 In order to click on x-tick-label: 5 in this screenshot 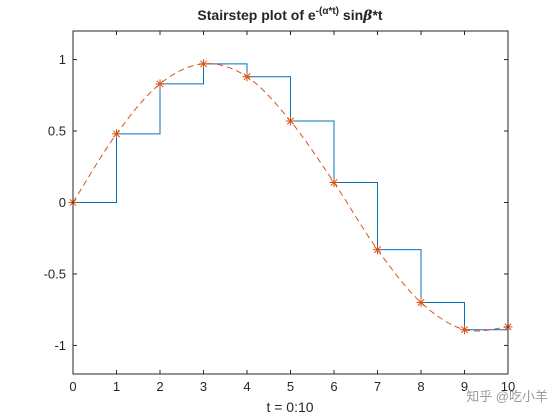, I will do `click(290, 386)`.